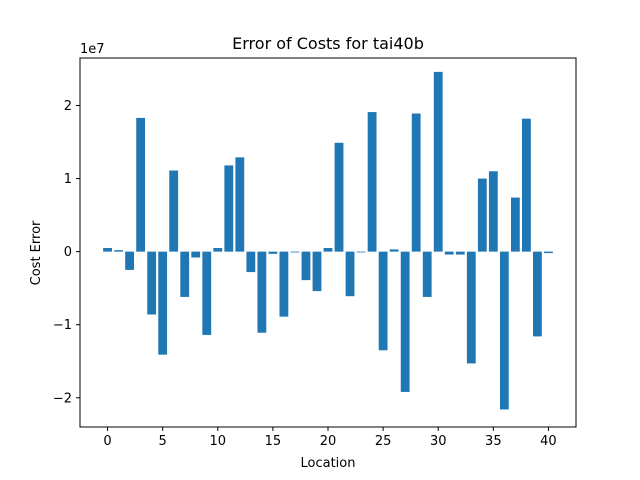  I want to click on y-offset-label: 1e7, so click(92, 49).